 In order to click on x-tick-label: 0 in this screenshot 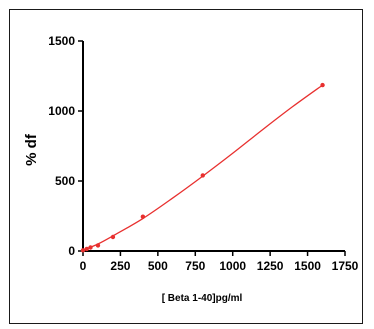, I will do `click(83, 266)`.